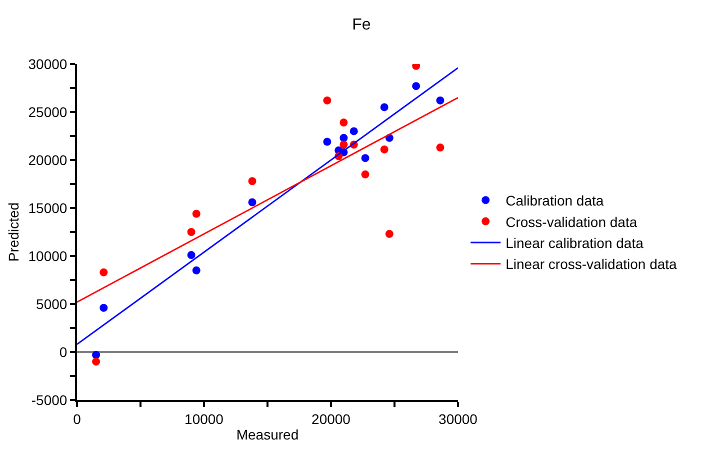 The height and width of the screenshot is (455, 723). What do you see at coordinates (48, 64) in the screenshot?
I see `y-tick-label: 30000` at bounding box center [48, 64].